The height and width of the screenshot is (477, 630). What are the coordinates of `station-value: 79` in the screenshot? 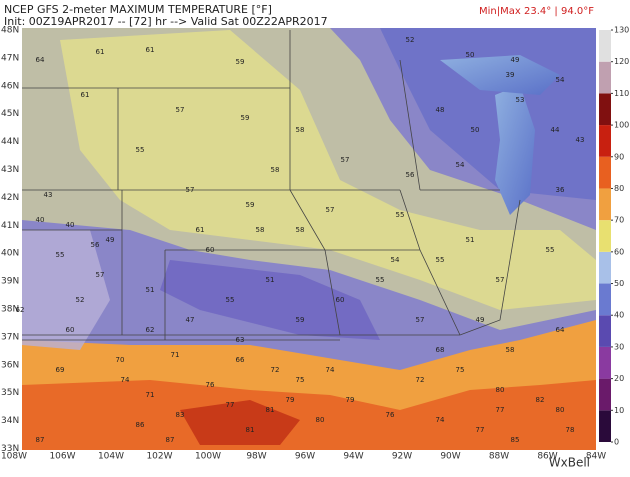 It's located at (290, 400).